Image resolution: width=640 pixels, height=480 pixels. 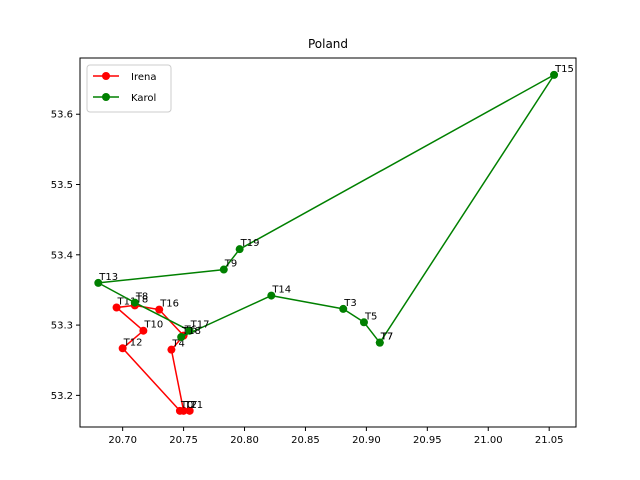 What do you see at coordinates (549, 440) in the screenshot?
I see `x-tick-label: 21.05` at bounding box center [549, 440].